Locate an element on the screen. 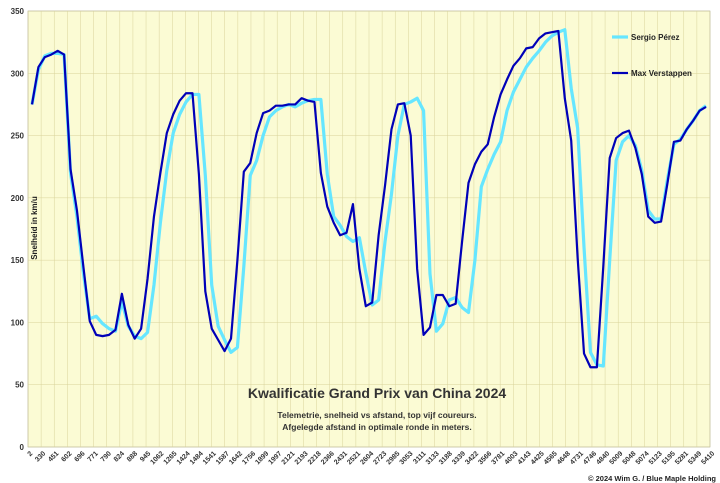  x-tick-label: 2366 is located at coordinates (328, 458).